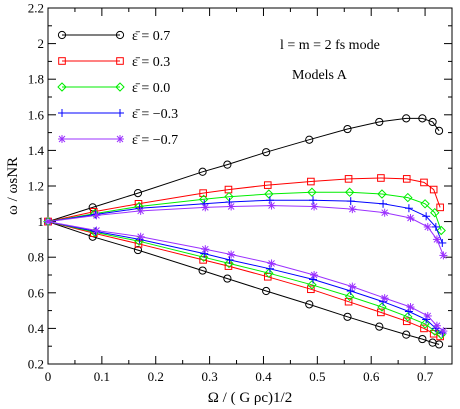  Describe the element at coordinates (36, 114) in the screenshot. I see `y-tick-label: 1.6` at that location.